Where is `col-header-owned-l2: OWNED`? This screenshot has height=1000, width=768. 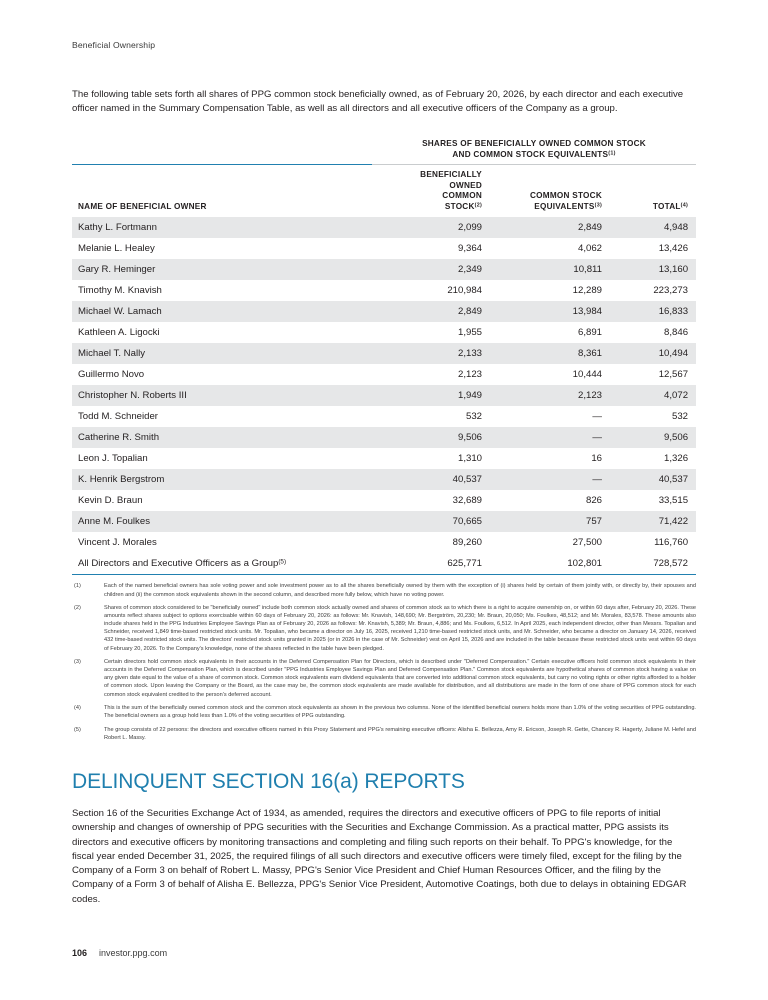 col-header-owned-l2: OWNED is located at coordinates (465, 185).